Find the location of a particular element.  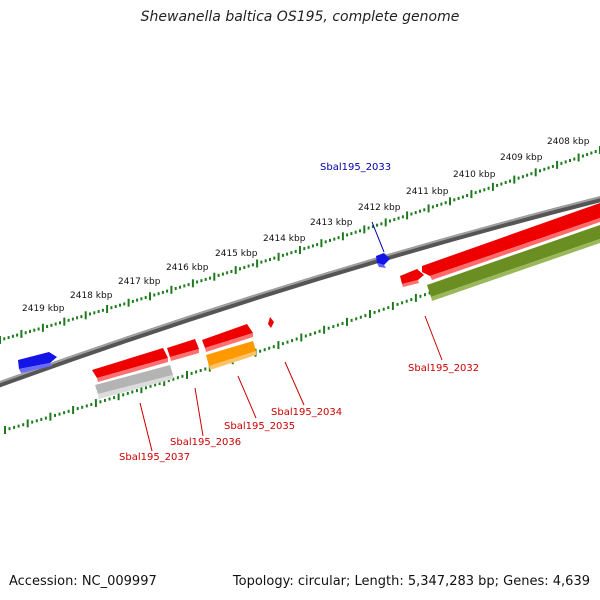

gene-olive-long is located at coordinates (513, 263).